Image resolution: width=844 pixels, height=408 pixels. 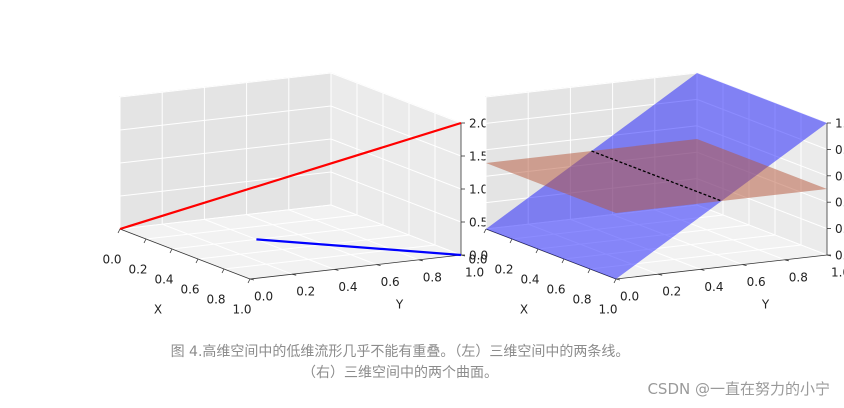 What do you see at coordinates (551, 254) in the screenshot?
I see `c1-x-axis-line` at bounding box center [551, 254].